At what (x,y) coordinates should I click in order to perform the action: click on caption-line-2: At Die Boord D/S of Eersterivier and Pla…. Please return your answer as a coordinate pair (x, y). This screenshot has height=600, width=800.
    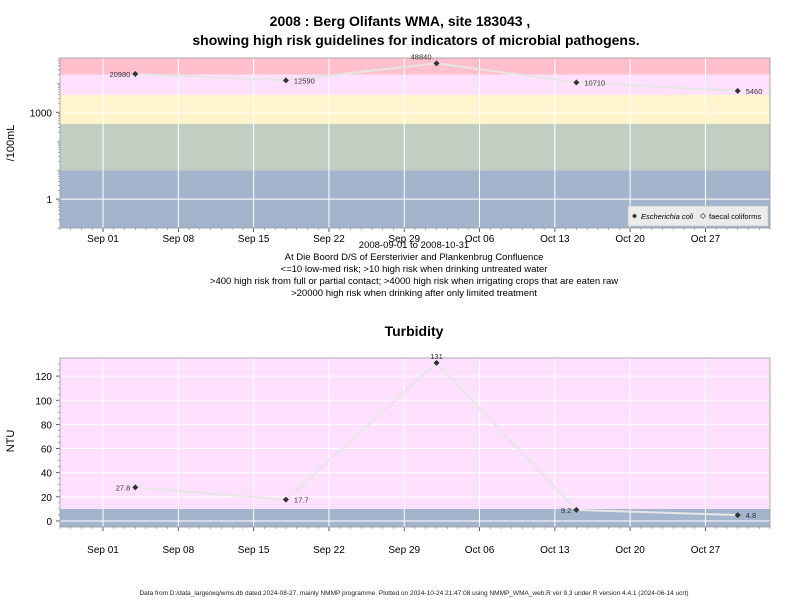
    Looking at the image, I should click on (414, 257).